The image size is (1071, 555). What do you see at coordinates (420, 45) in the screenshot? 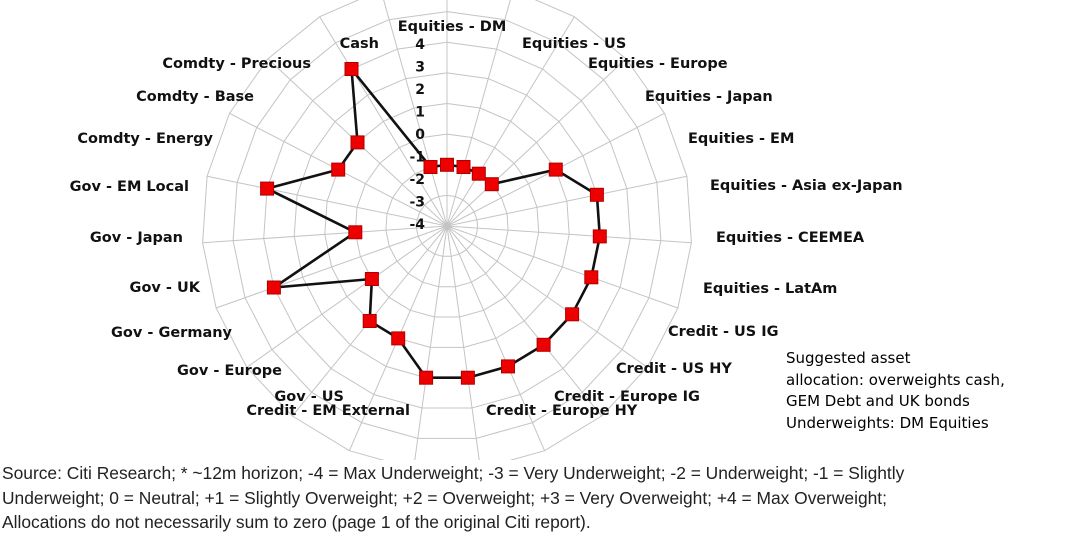
I see `tick-label: 4` at bounding box center [420, 45].